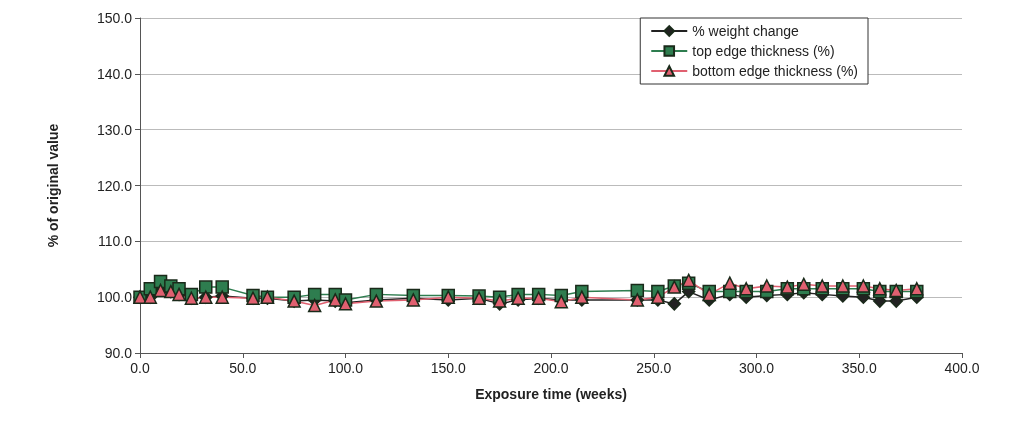 The height and width of the screenshot is (430, 1013). I want to click on legend-label: % weight change, so click(746, 31).